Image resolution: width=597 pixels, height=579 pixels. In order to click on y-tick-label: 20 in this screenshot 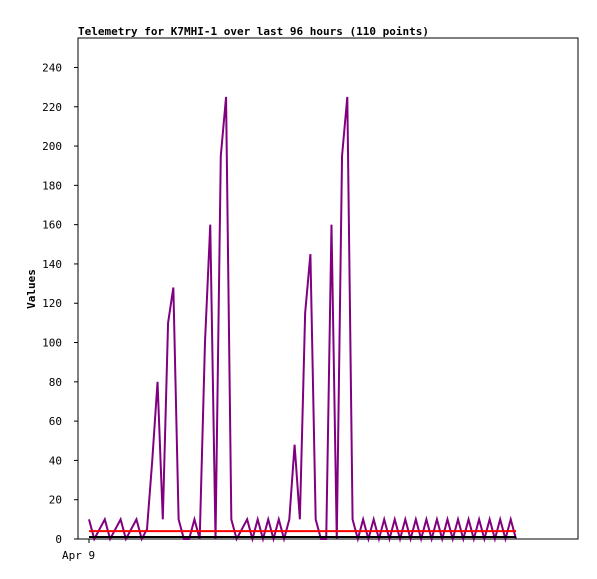, I will do `click(55, 500)`.